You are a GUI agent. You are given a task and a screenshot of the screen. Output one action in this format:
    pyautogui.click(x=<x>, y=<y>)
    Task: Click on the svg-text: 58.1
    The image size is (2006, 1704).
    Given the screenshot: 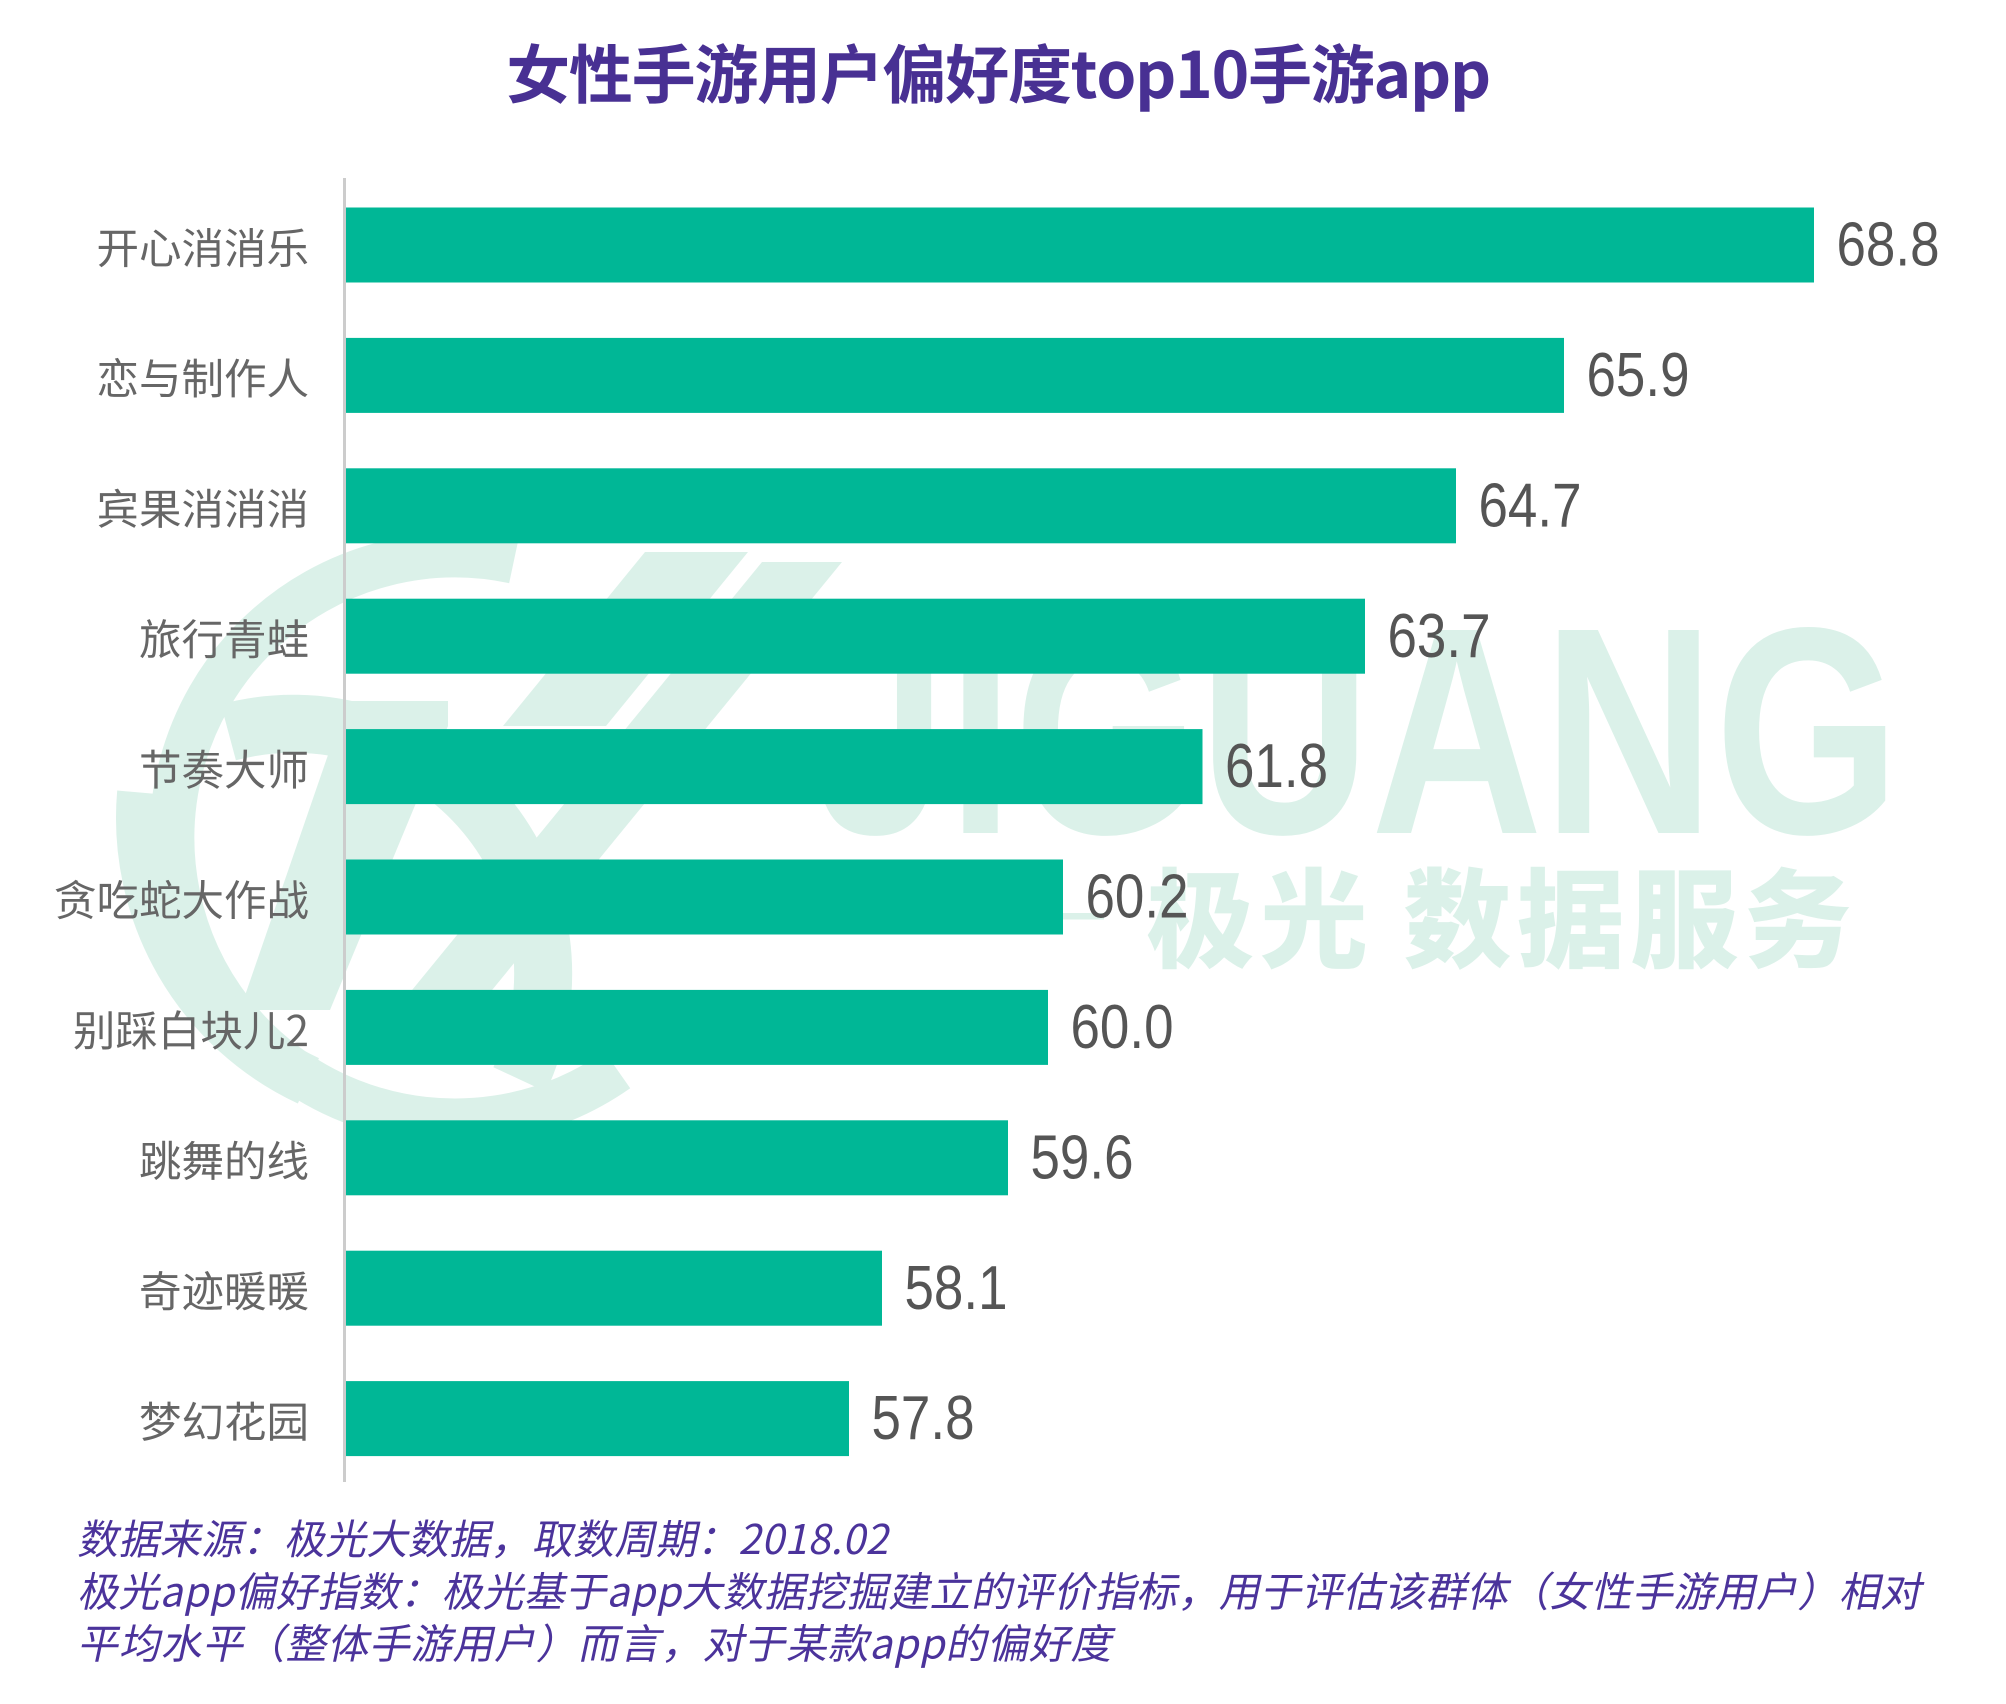 What is the action you would take?
    pyautogui.click(x=956, y=1288)
    